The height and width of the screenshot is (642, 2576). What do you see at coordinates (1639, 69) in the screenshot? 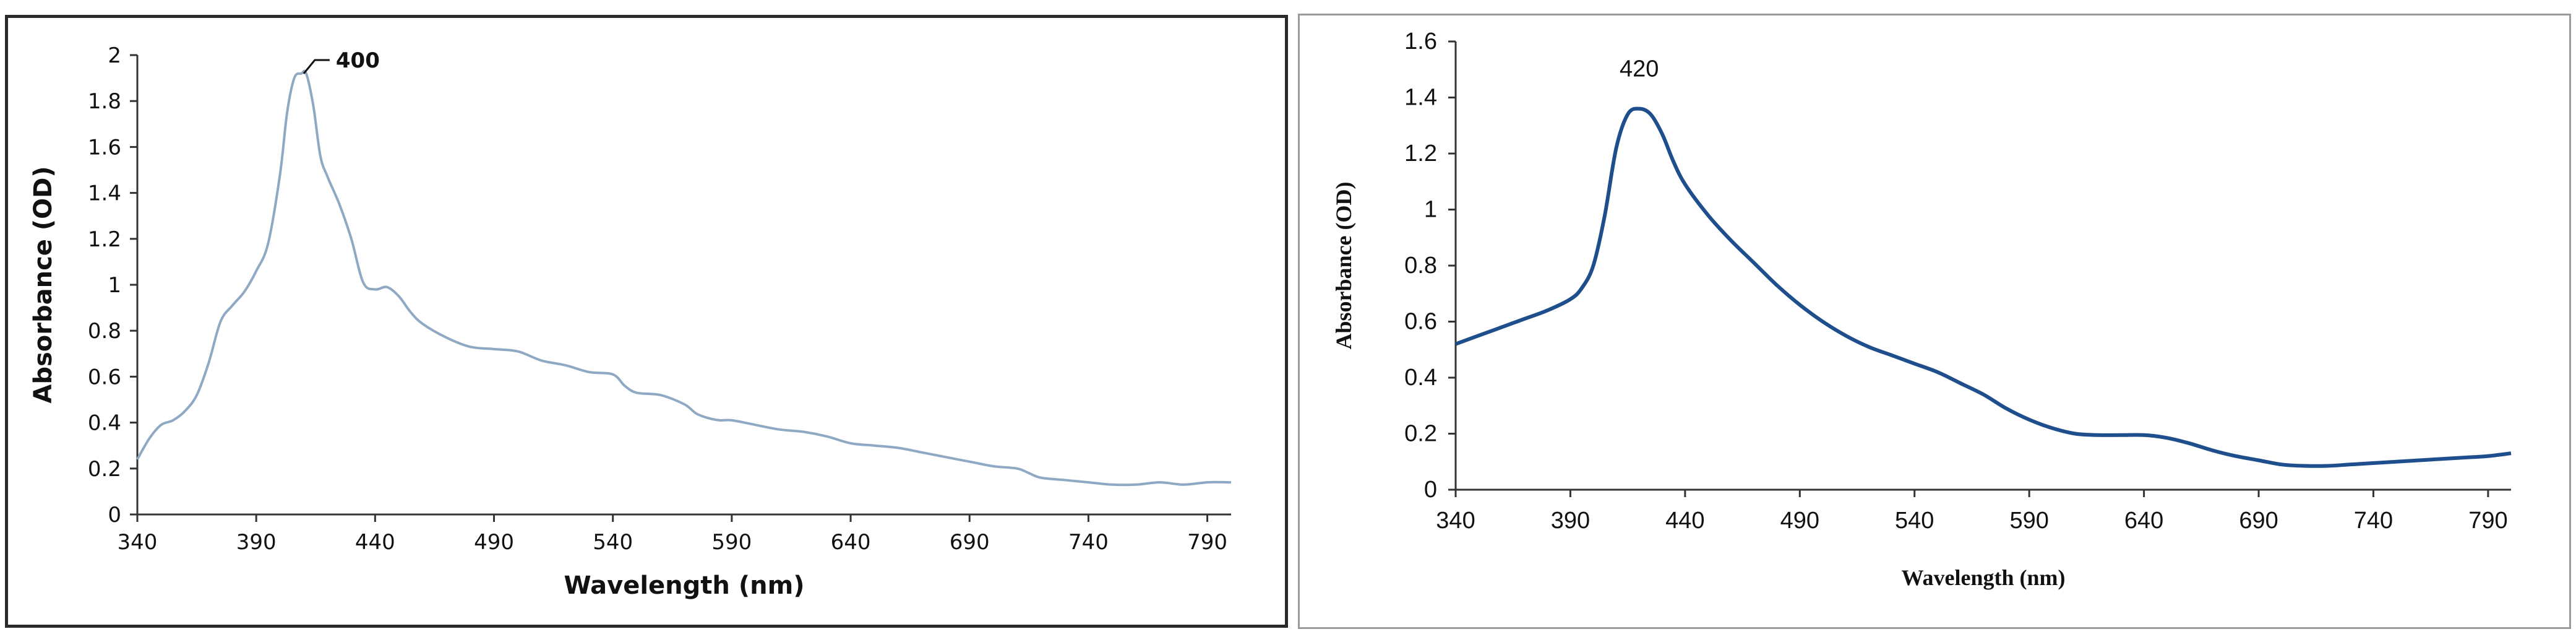
I see `peak-label-right: 420` at bounding box center [1639, 69].